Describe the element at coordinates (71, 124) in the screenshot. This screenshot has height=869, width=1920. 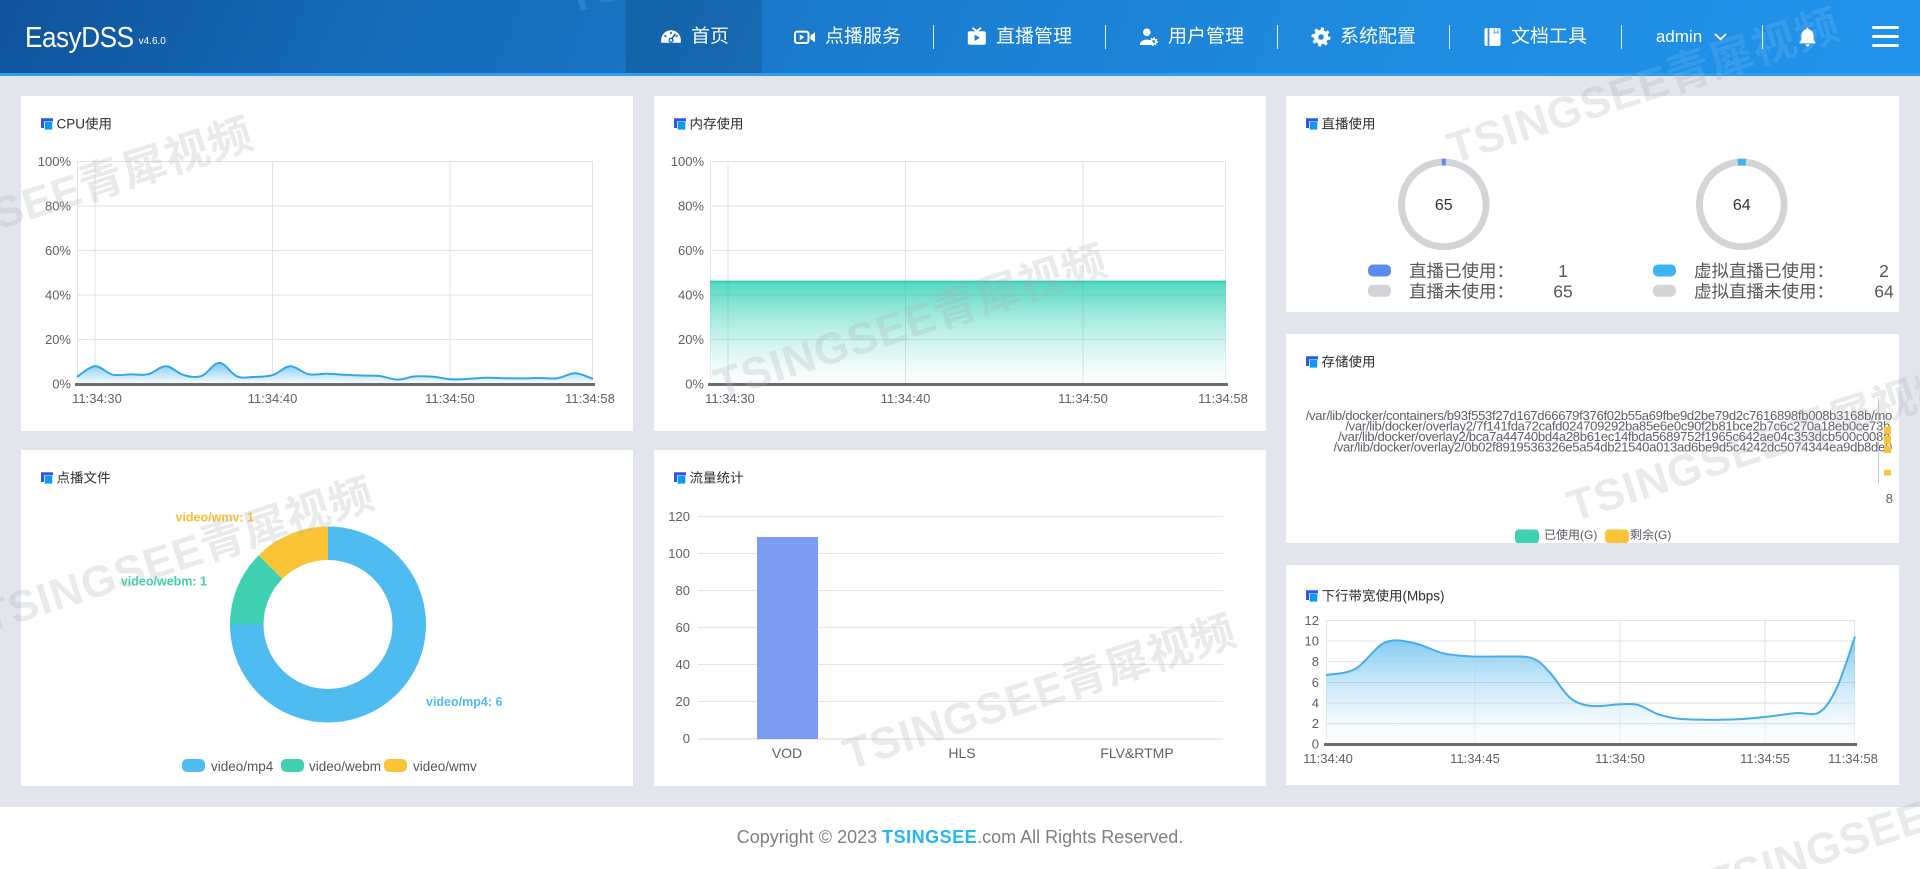
I see `svg-text: CPU` at that location.